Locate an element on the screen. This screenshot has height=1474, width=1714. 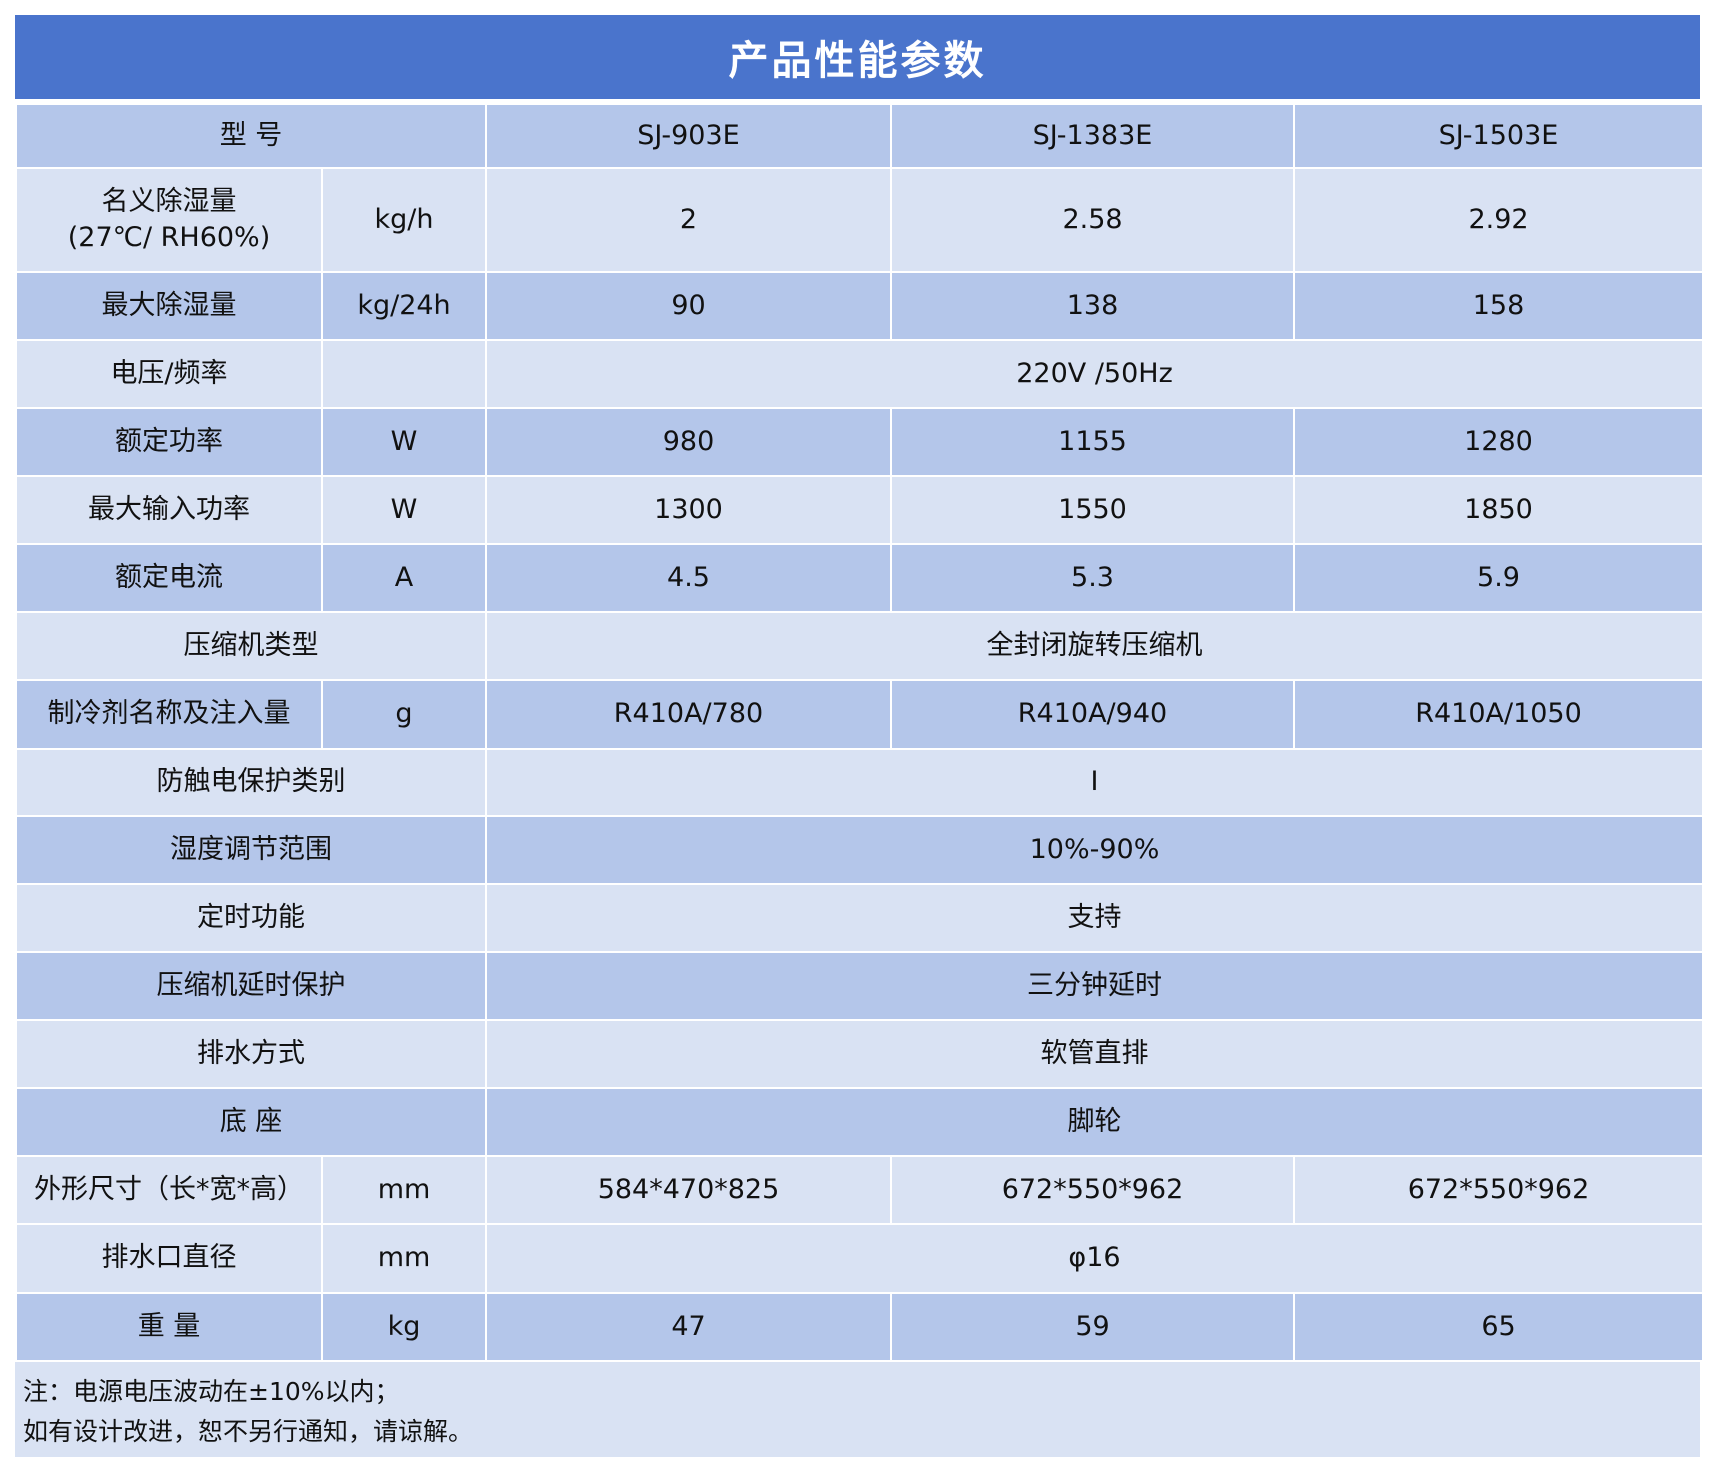
table-row: 排水口直径 mm φ16 is located at coordinates (859, 1258).